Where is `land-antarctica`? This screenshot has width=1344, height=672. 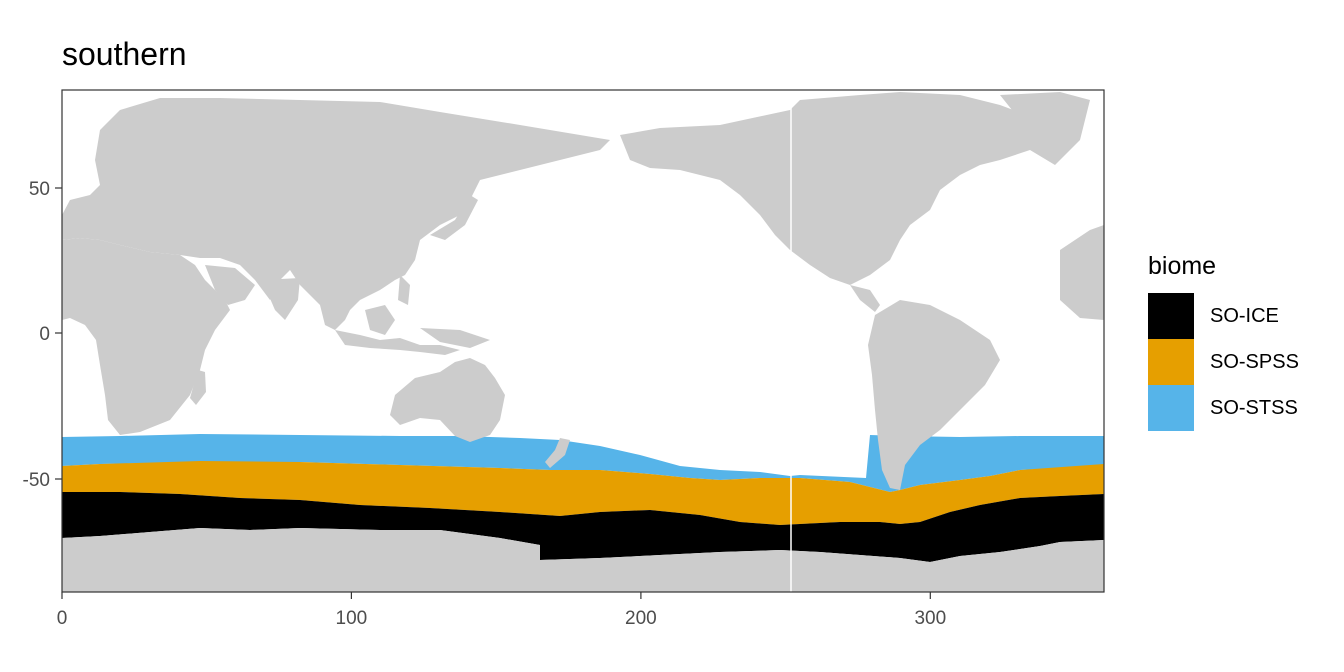 land-antarctica is located at coordinates (583, 560).